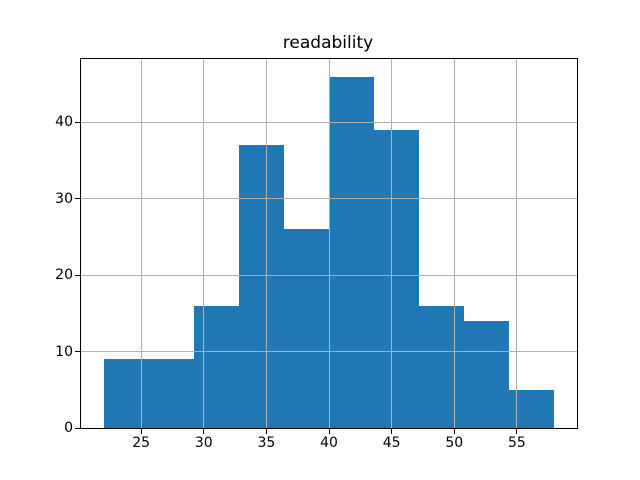  I want to click on x-tick-label: 35, so click(266, 443).